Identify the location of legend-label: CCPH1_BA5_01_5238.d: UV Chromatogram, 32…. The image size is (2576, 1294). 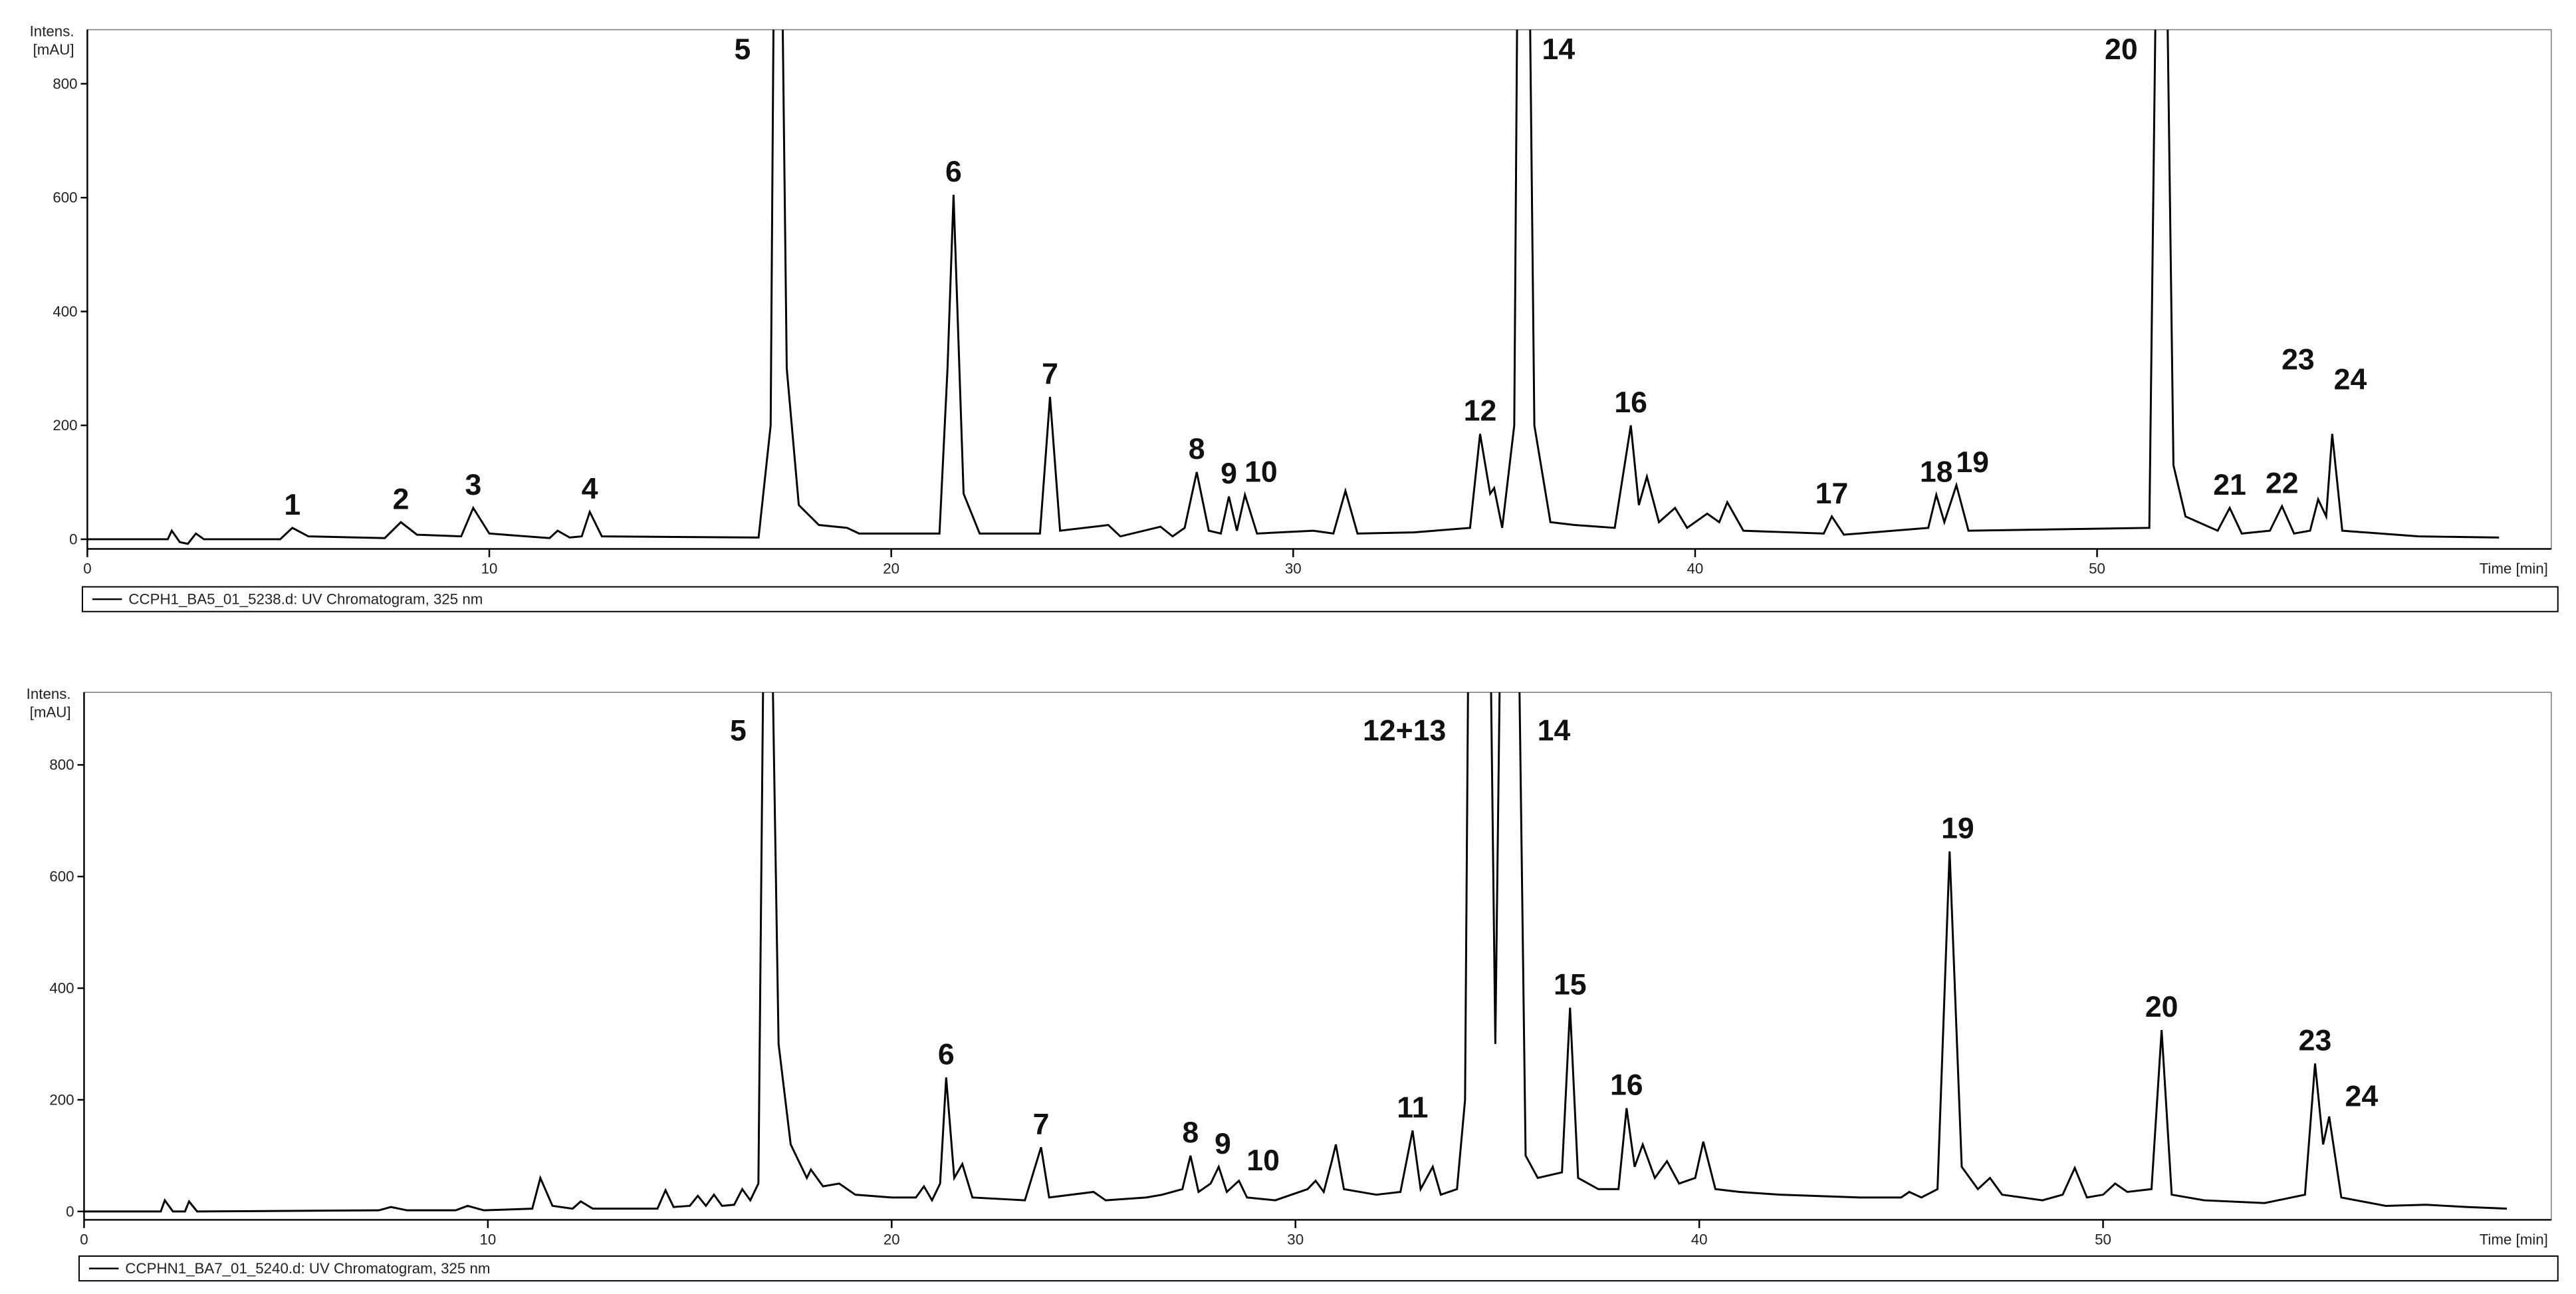
(305, 599).